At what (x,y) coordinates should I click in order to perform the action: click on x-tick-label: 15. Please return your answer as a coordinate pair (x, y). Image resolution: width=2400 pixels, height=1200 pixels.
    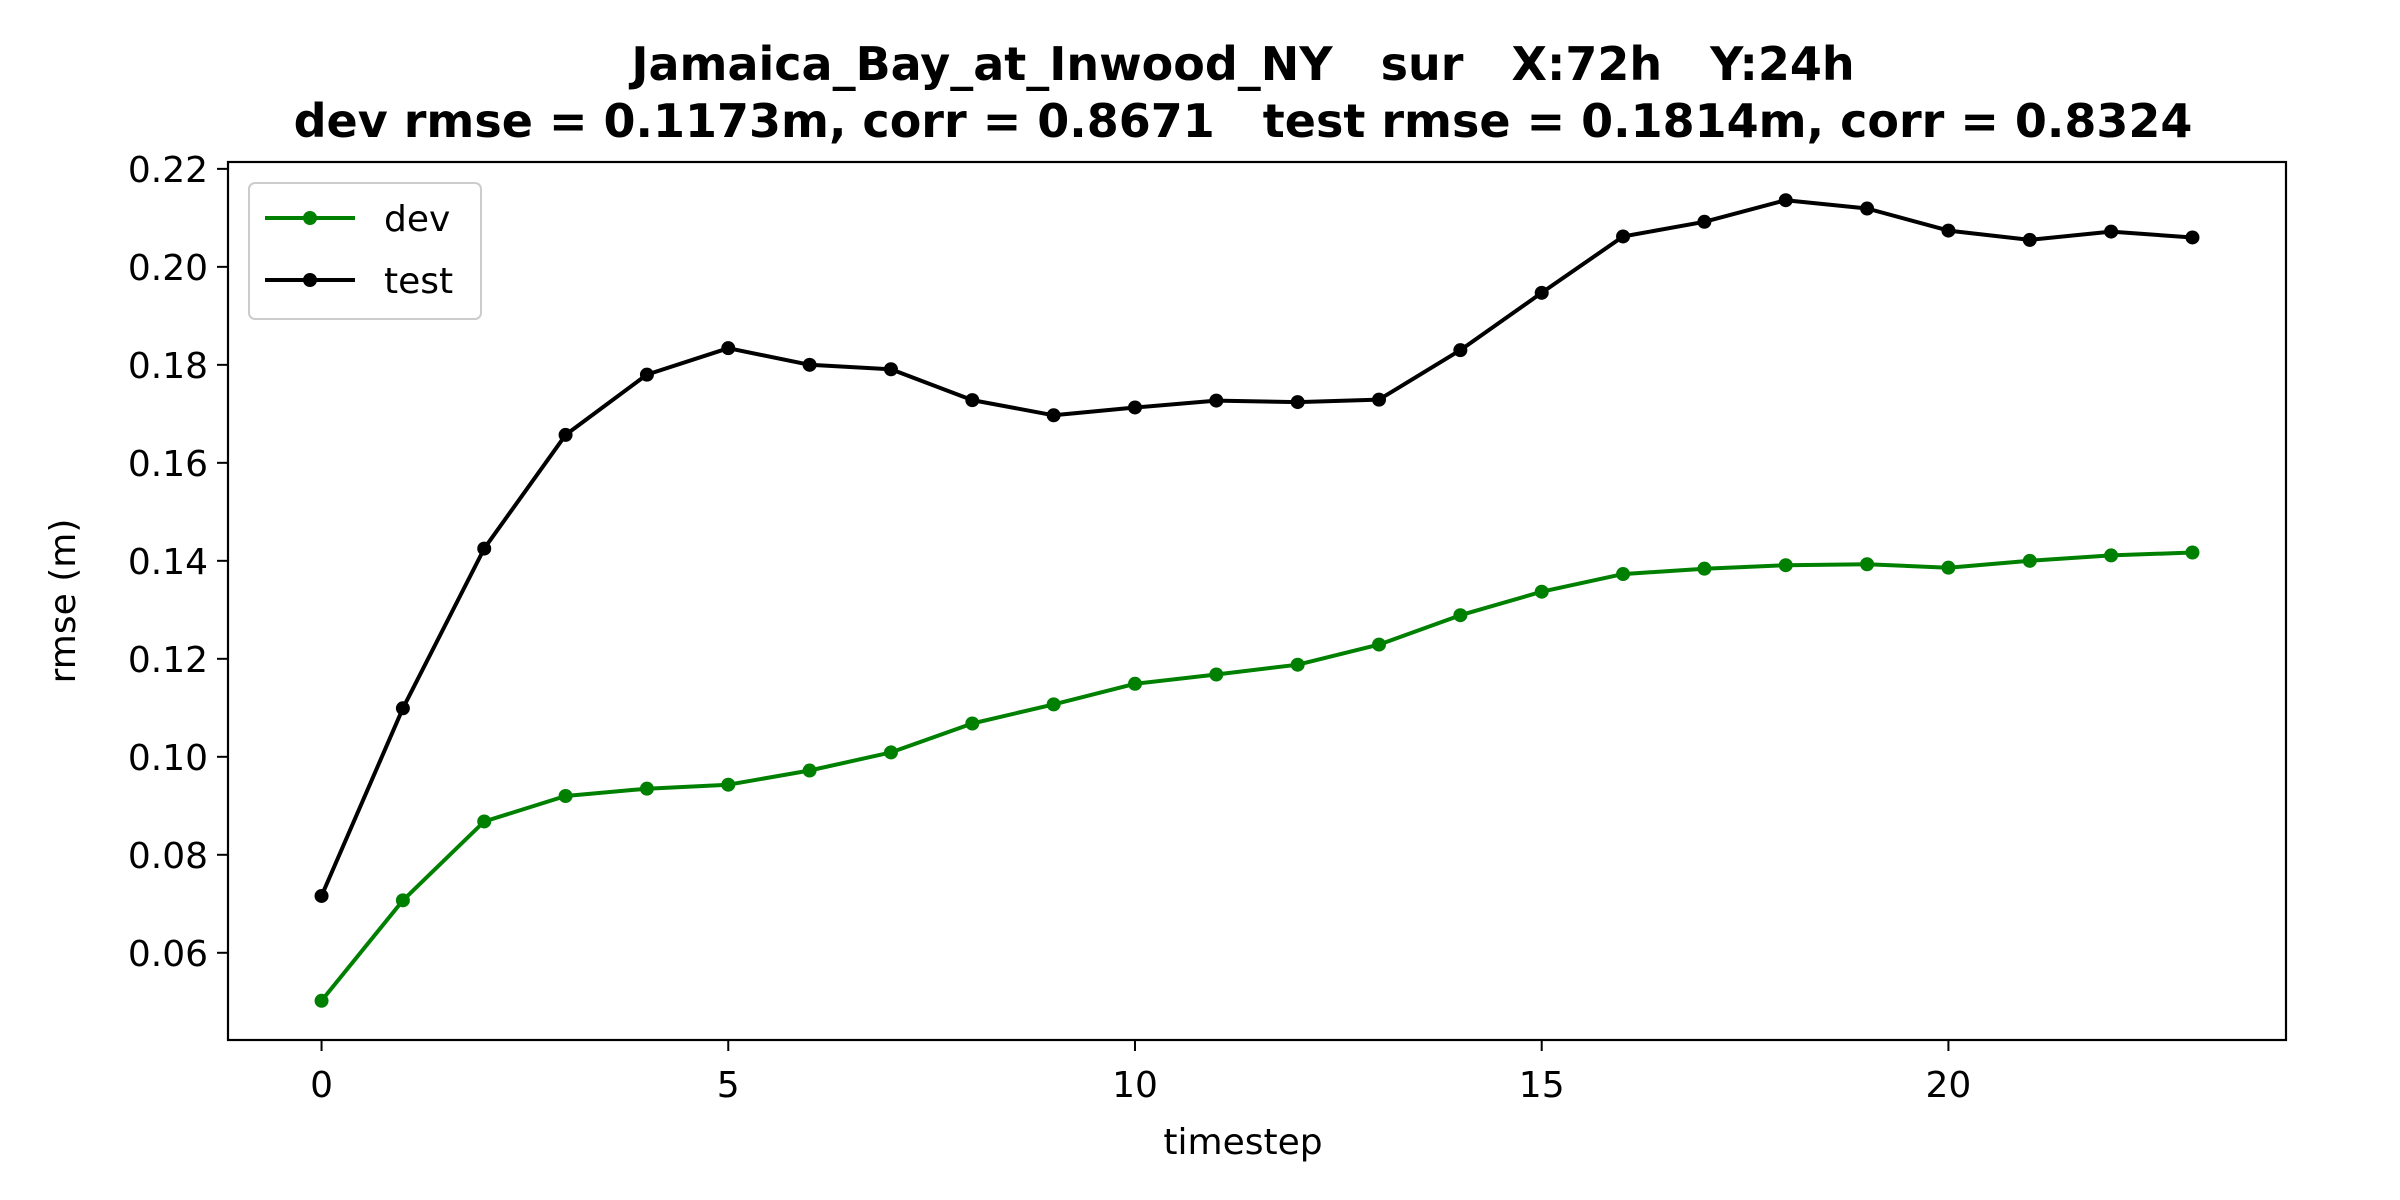
    Looking at the image, I should click on (1542, 1085).